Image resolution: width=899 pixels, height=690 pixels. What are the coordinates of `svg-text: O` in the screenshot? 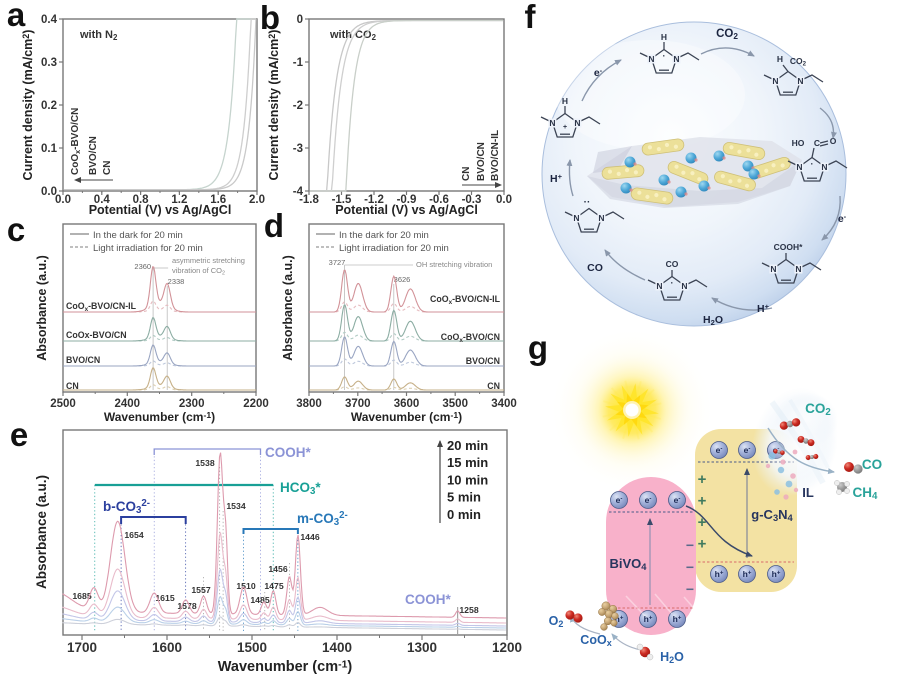 It's located at (833, 141).